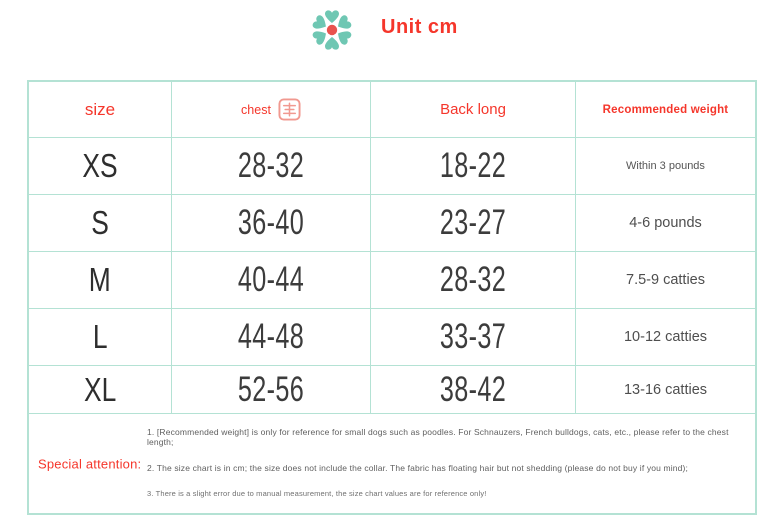 The height and width of the screenshot is (529, 773). I want to click on chest-cell: 28-32, so click(271, 166).